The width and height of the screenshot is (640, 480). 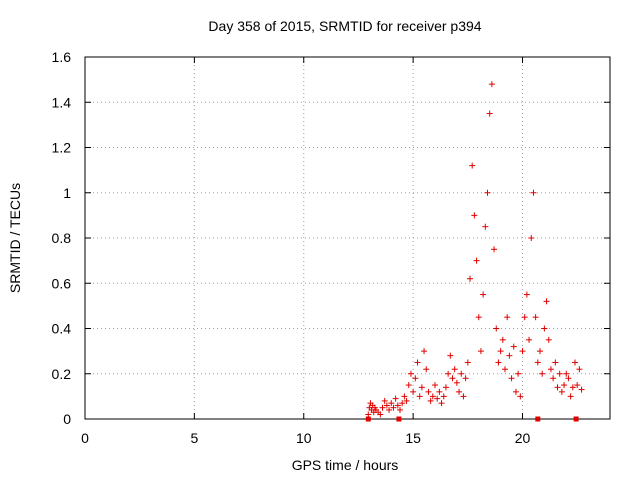 I want to click on y-axis-label: SRMTID / TECUs, so click(x=15, y=238).